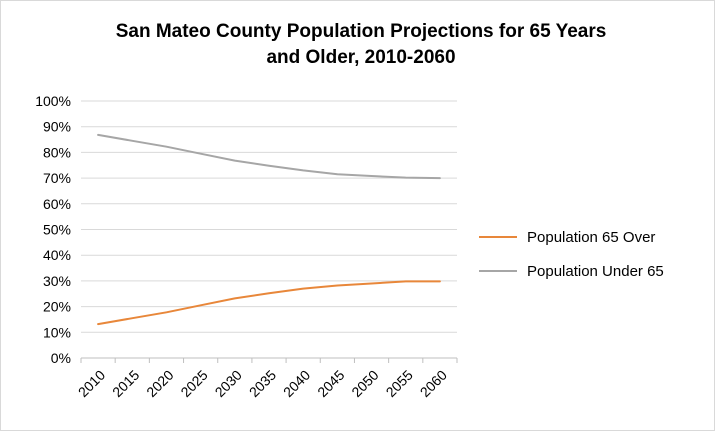  I want to click on legend: Population 65 Over Population Under 65, so click(571, 254).